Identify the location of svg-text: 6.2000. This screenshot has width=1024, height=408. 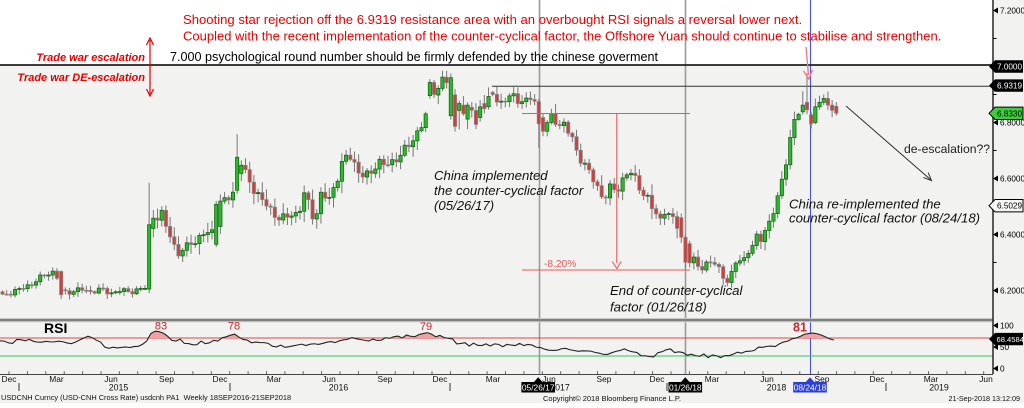
(1012, 291).